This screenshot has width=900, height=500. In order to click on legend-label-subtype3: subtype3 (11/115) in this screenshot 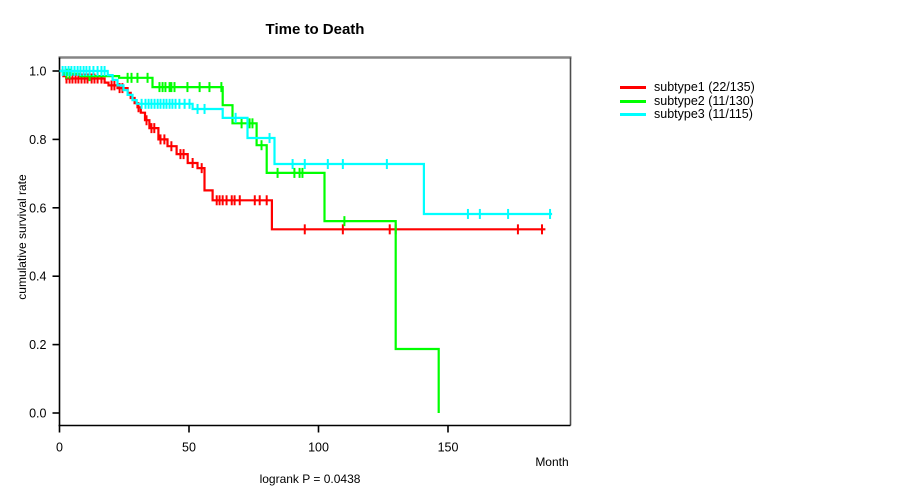, I will do `click(703, 114)`.